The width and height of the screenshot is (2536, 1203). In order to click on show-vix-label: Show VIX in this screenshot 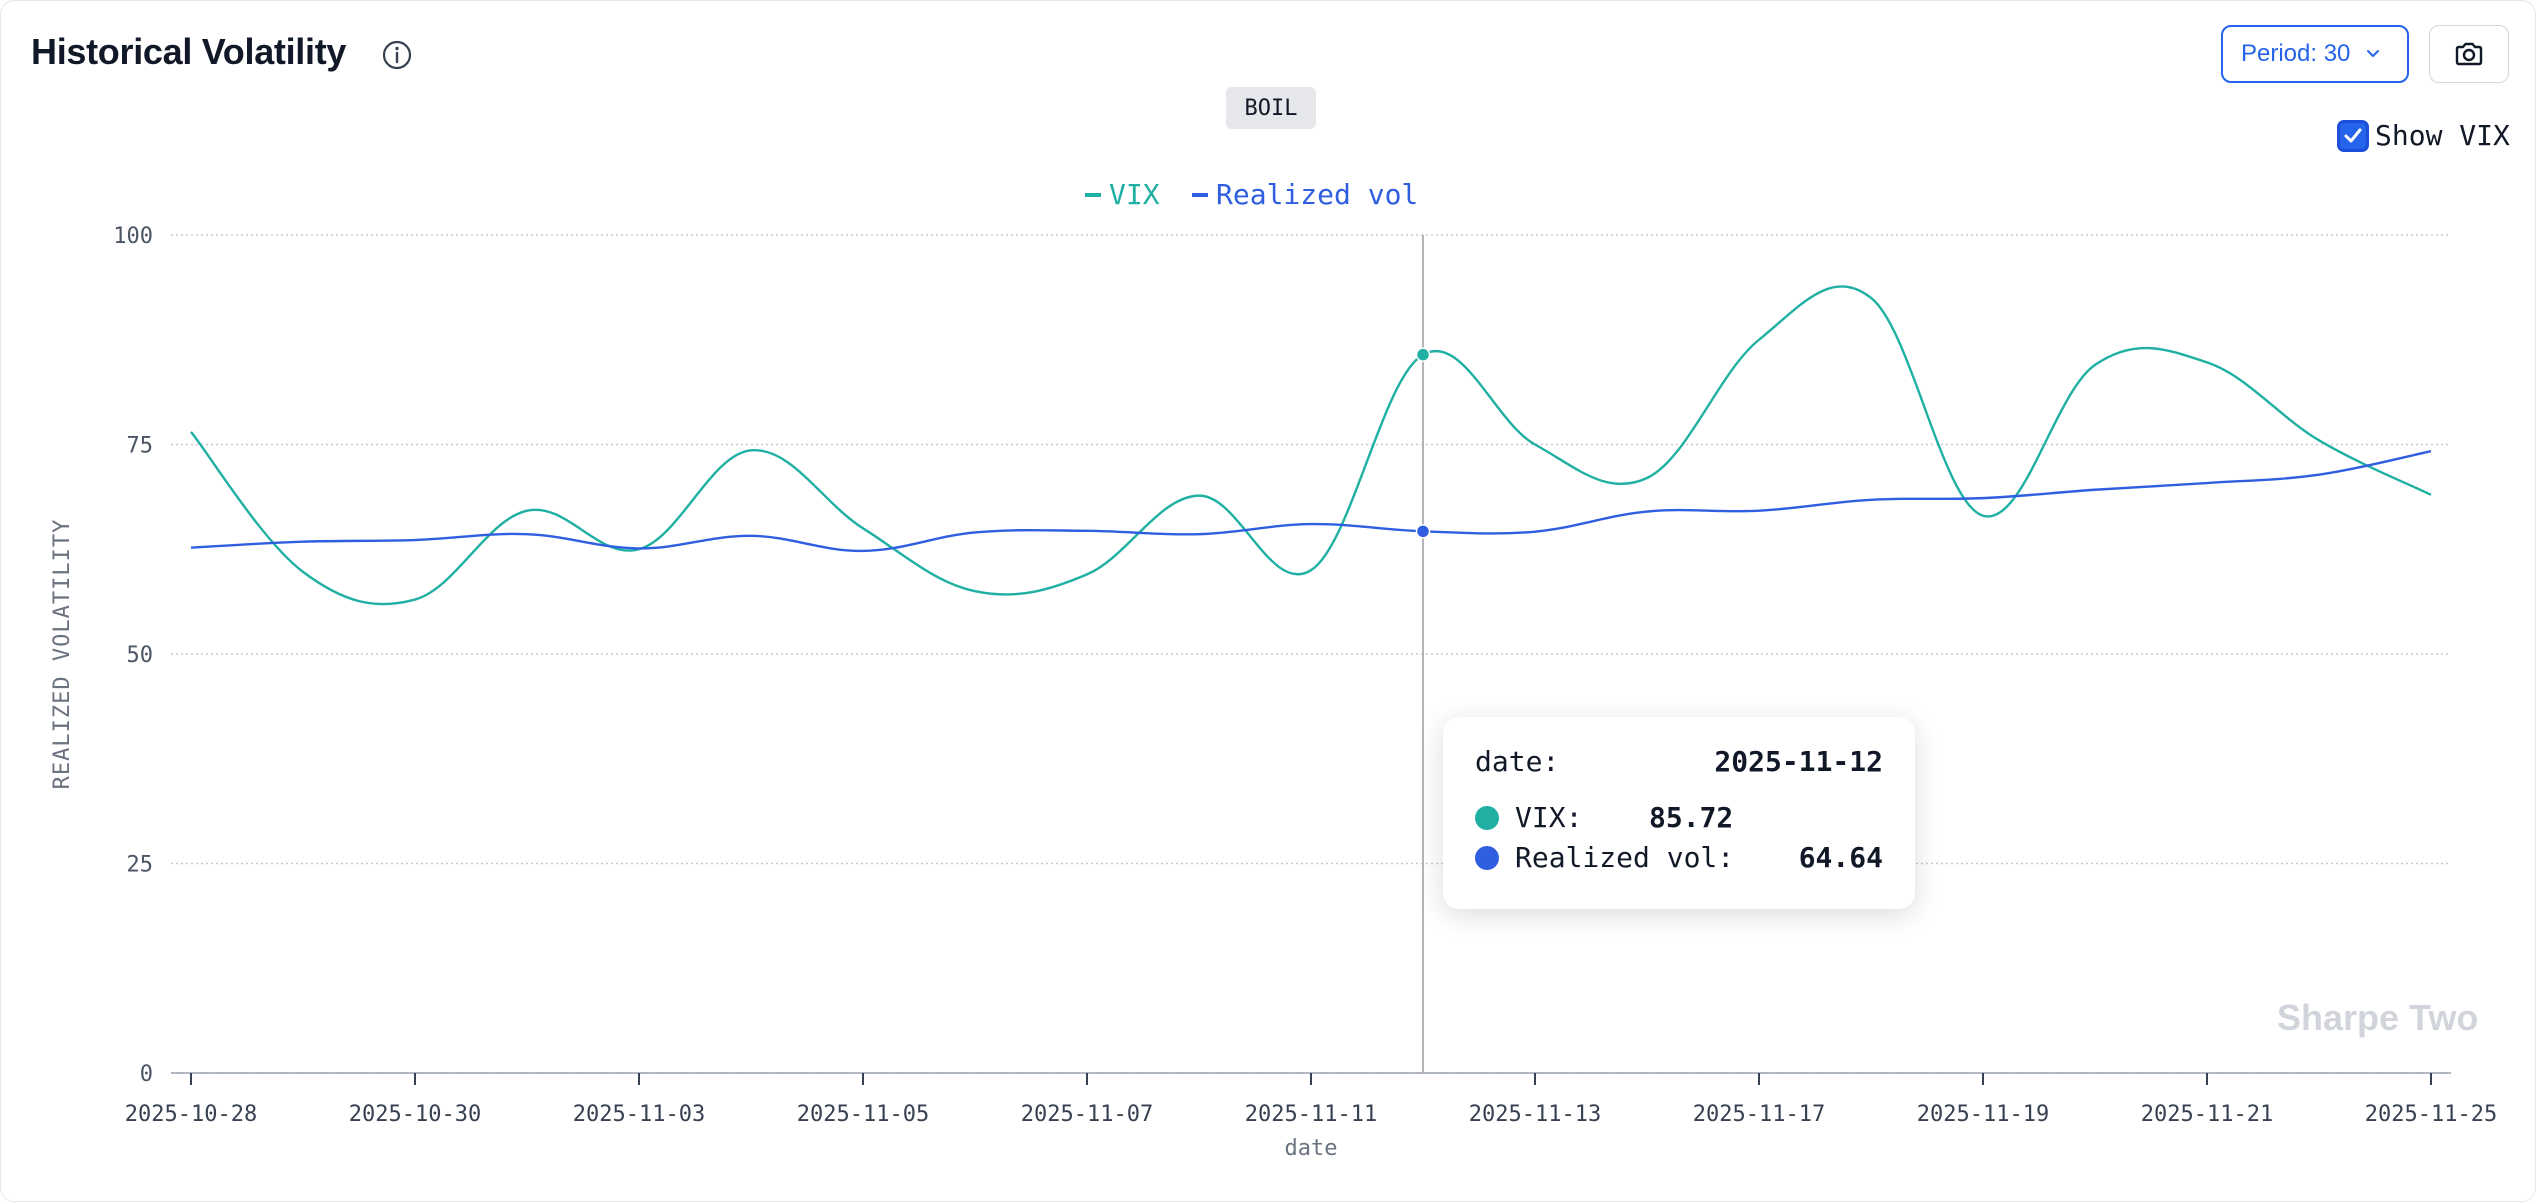, I will do `click(2442, 135)`.